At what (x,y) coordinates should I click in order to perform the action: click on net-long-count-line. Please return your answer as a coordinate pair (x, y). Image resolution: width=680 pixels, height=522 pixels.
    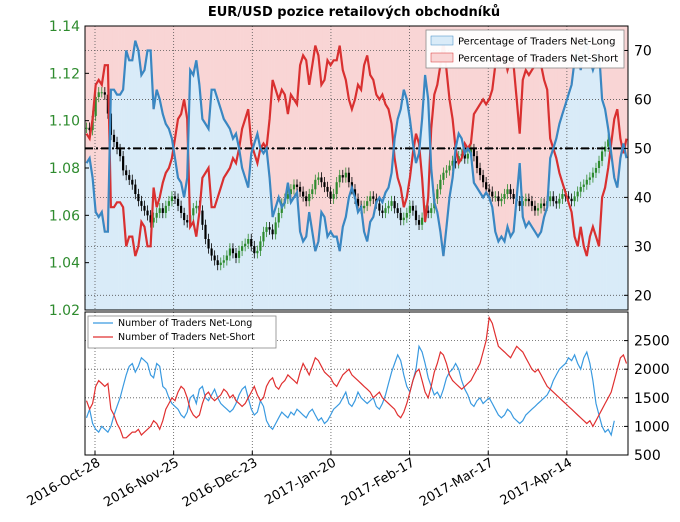
    Looking at the image, I should click on (350, 390).